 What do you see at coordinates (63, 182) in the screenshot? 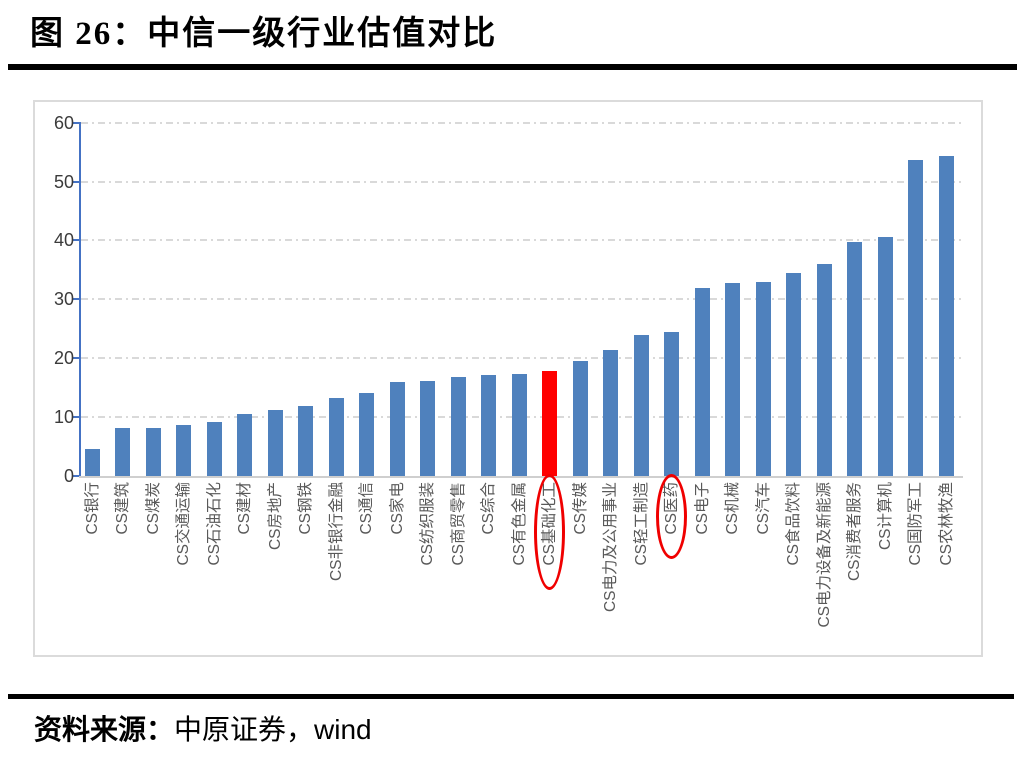
I see `y-tick-label: 50` at bounding box center [63, 182].